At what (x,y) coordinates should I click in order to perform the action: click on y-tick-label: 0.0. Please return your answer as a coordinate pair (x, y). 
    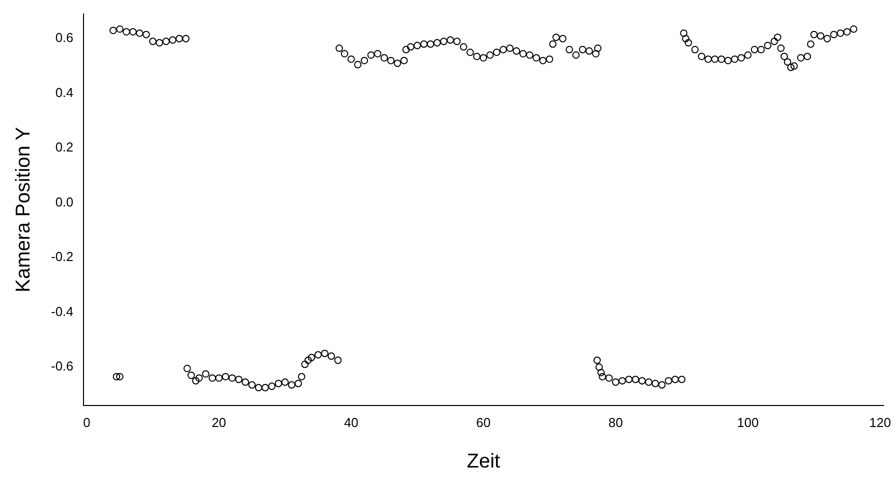
    Looking at the image, I should click on (64, 202).